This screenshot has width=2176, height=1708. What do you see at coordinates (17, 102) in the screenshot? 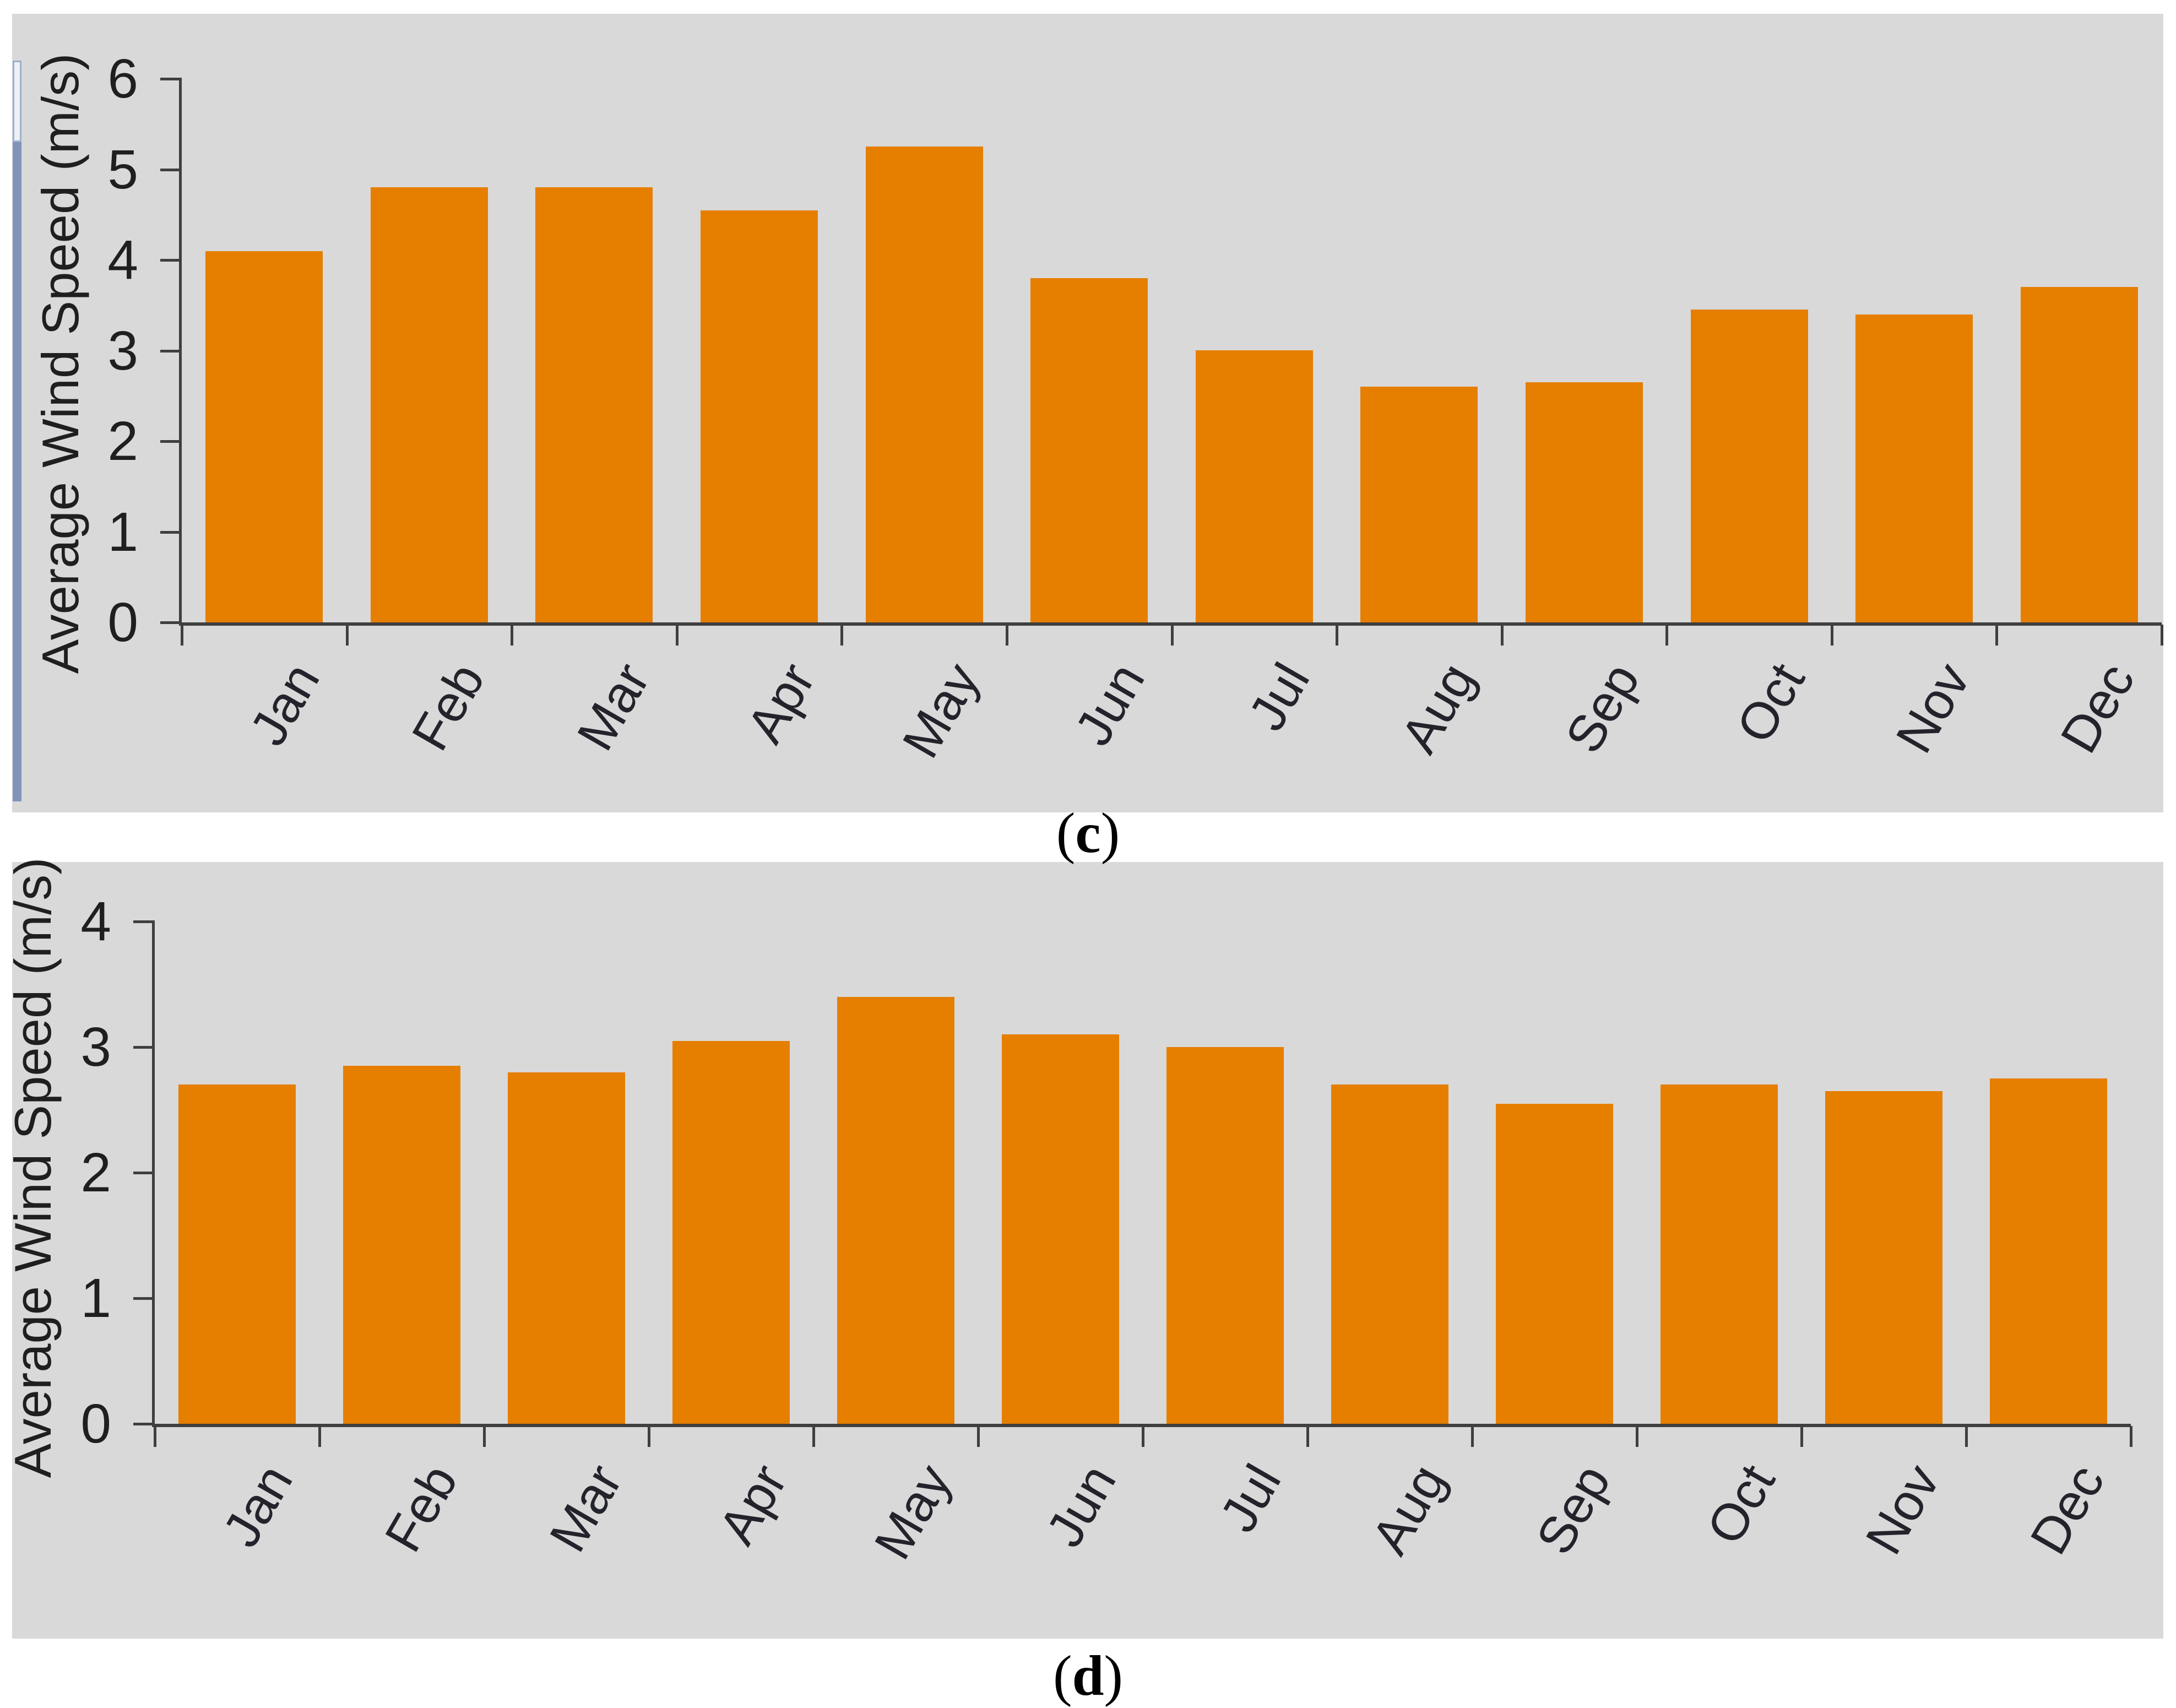
I see `scrollbar-thumb` at bounding box center [17, 102].